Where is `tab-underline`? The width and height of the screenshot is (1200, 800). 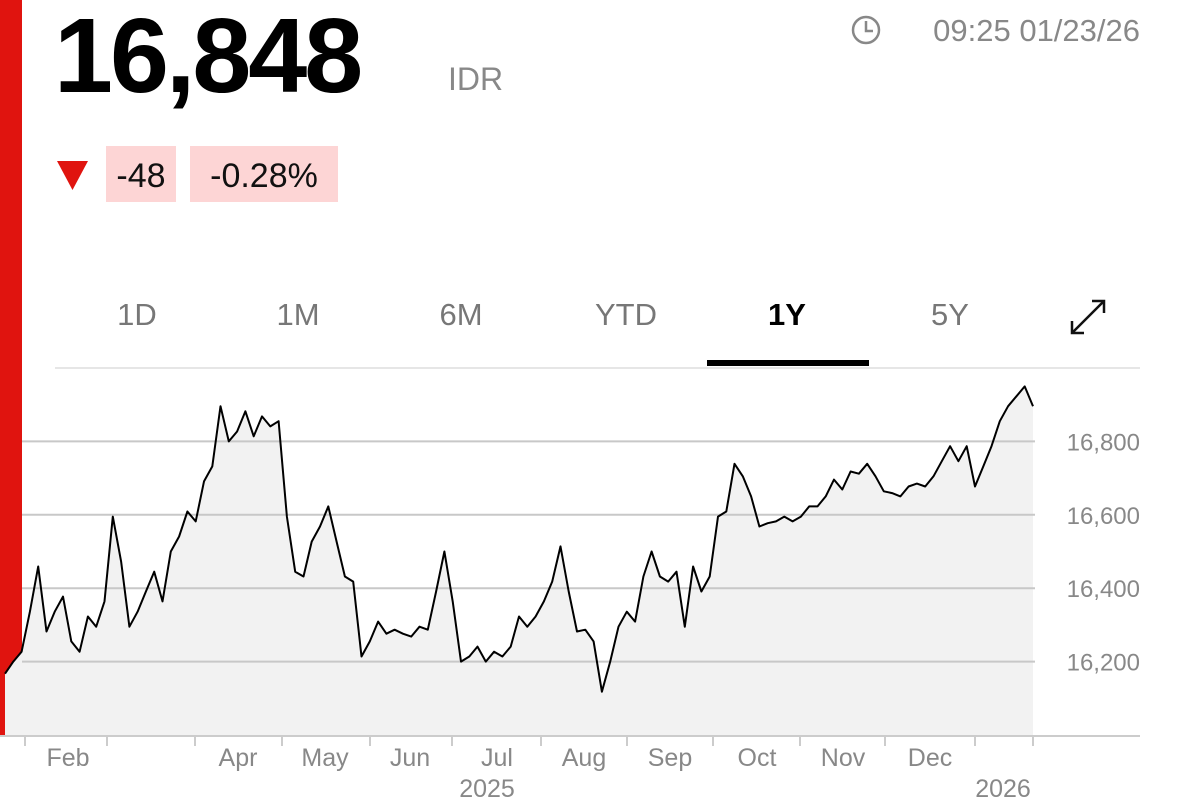 tab-underline is located at coordinates (788, 363).